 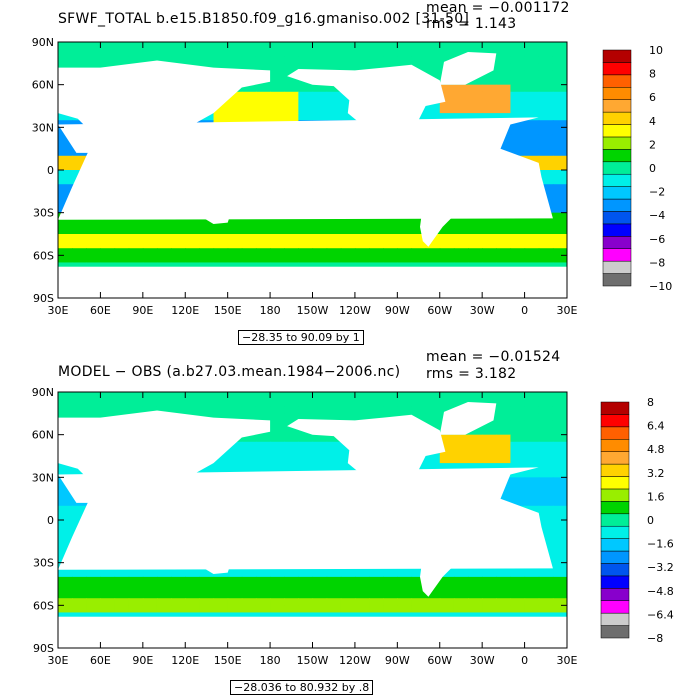 What do you see at coordinates (652, 121) in the screenshot?
I see `colorbar-label: 4` at bounding box center [652, 121].